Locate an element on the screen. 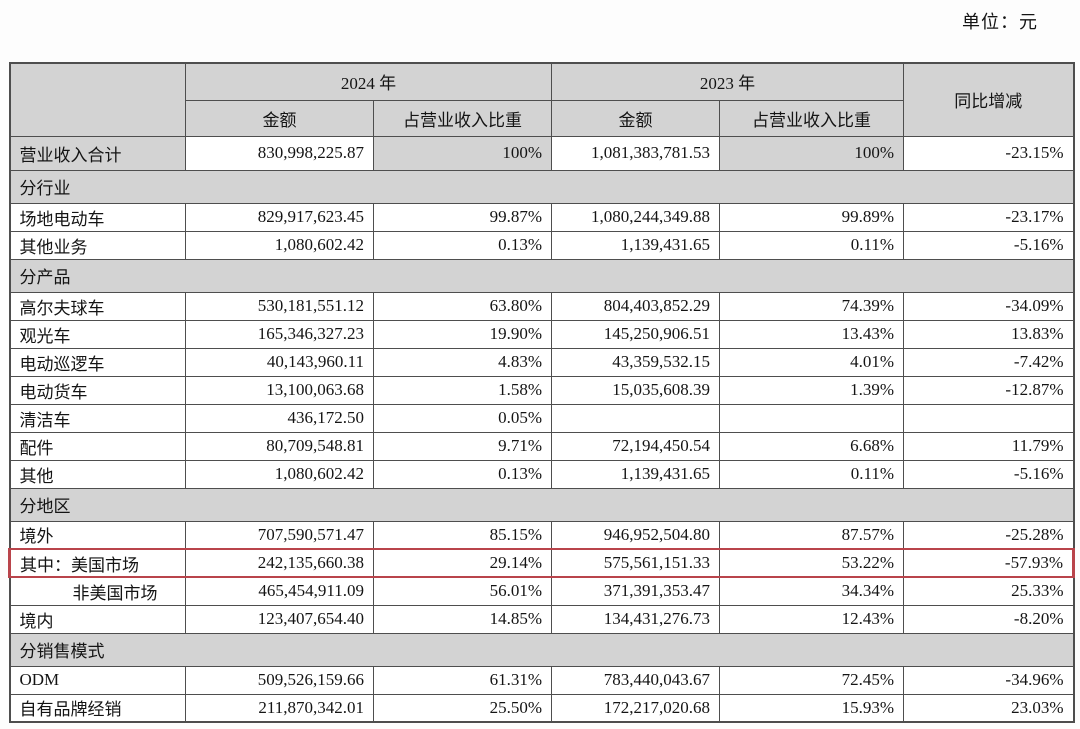  amount-2023-header: 金额 is located at coordinates (635, 118).